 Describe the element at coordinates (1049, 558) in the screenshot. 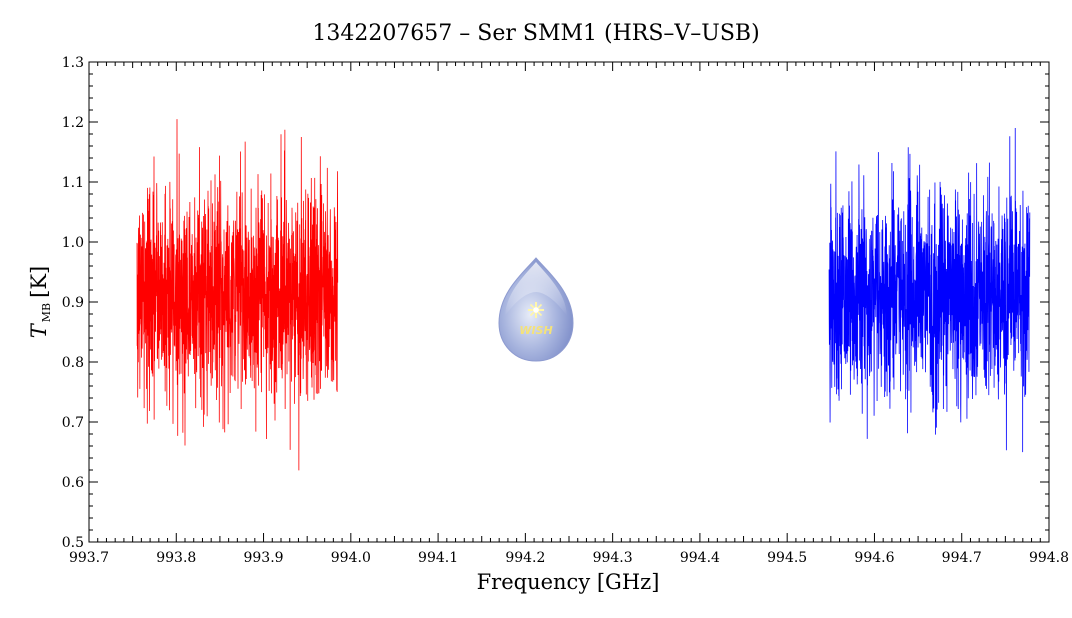

I see `x-tick-label: 994.8` at that location.